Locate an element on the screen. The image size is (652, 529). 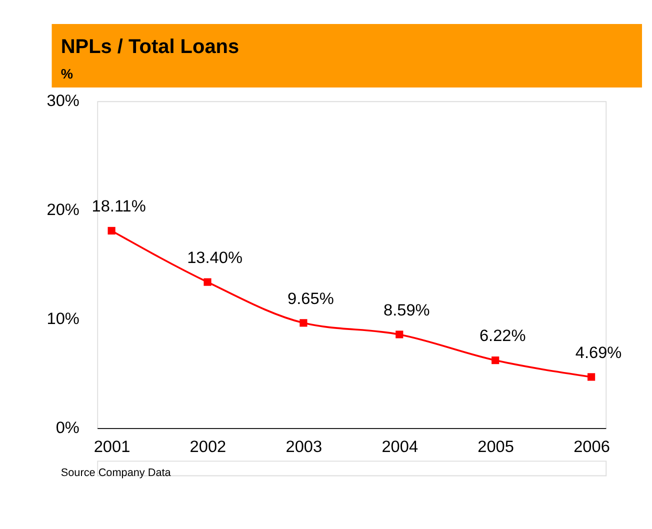
x-tick-label: 2001 is located at coordinates (112, 447).